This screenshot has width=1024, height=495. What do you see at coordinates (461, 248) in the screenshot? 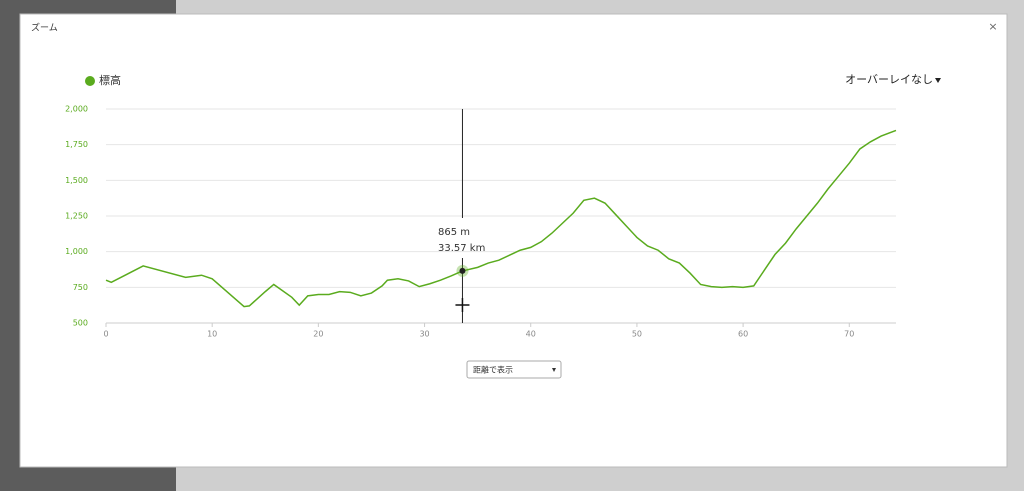
I see `tooltip-text: 33.57 km` at bounding box center [461, 248].